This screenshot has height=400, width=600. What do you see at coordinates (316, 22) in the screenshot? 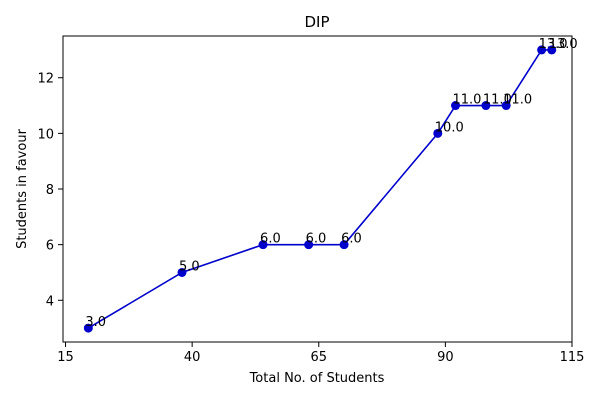
I see `chart-title: DIP` at bounding box center [316, 22].